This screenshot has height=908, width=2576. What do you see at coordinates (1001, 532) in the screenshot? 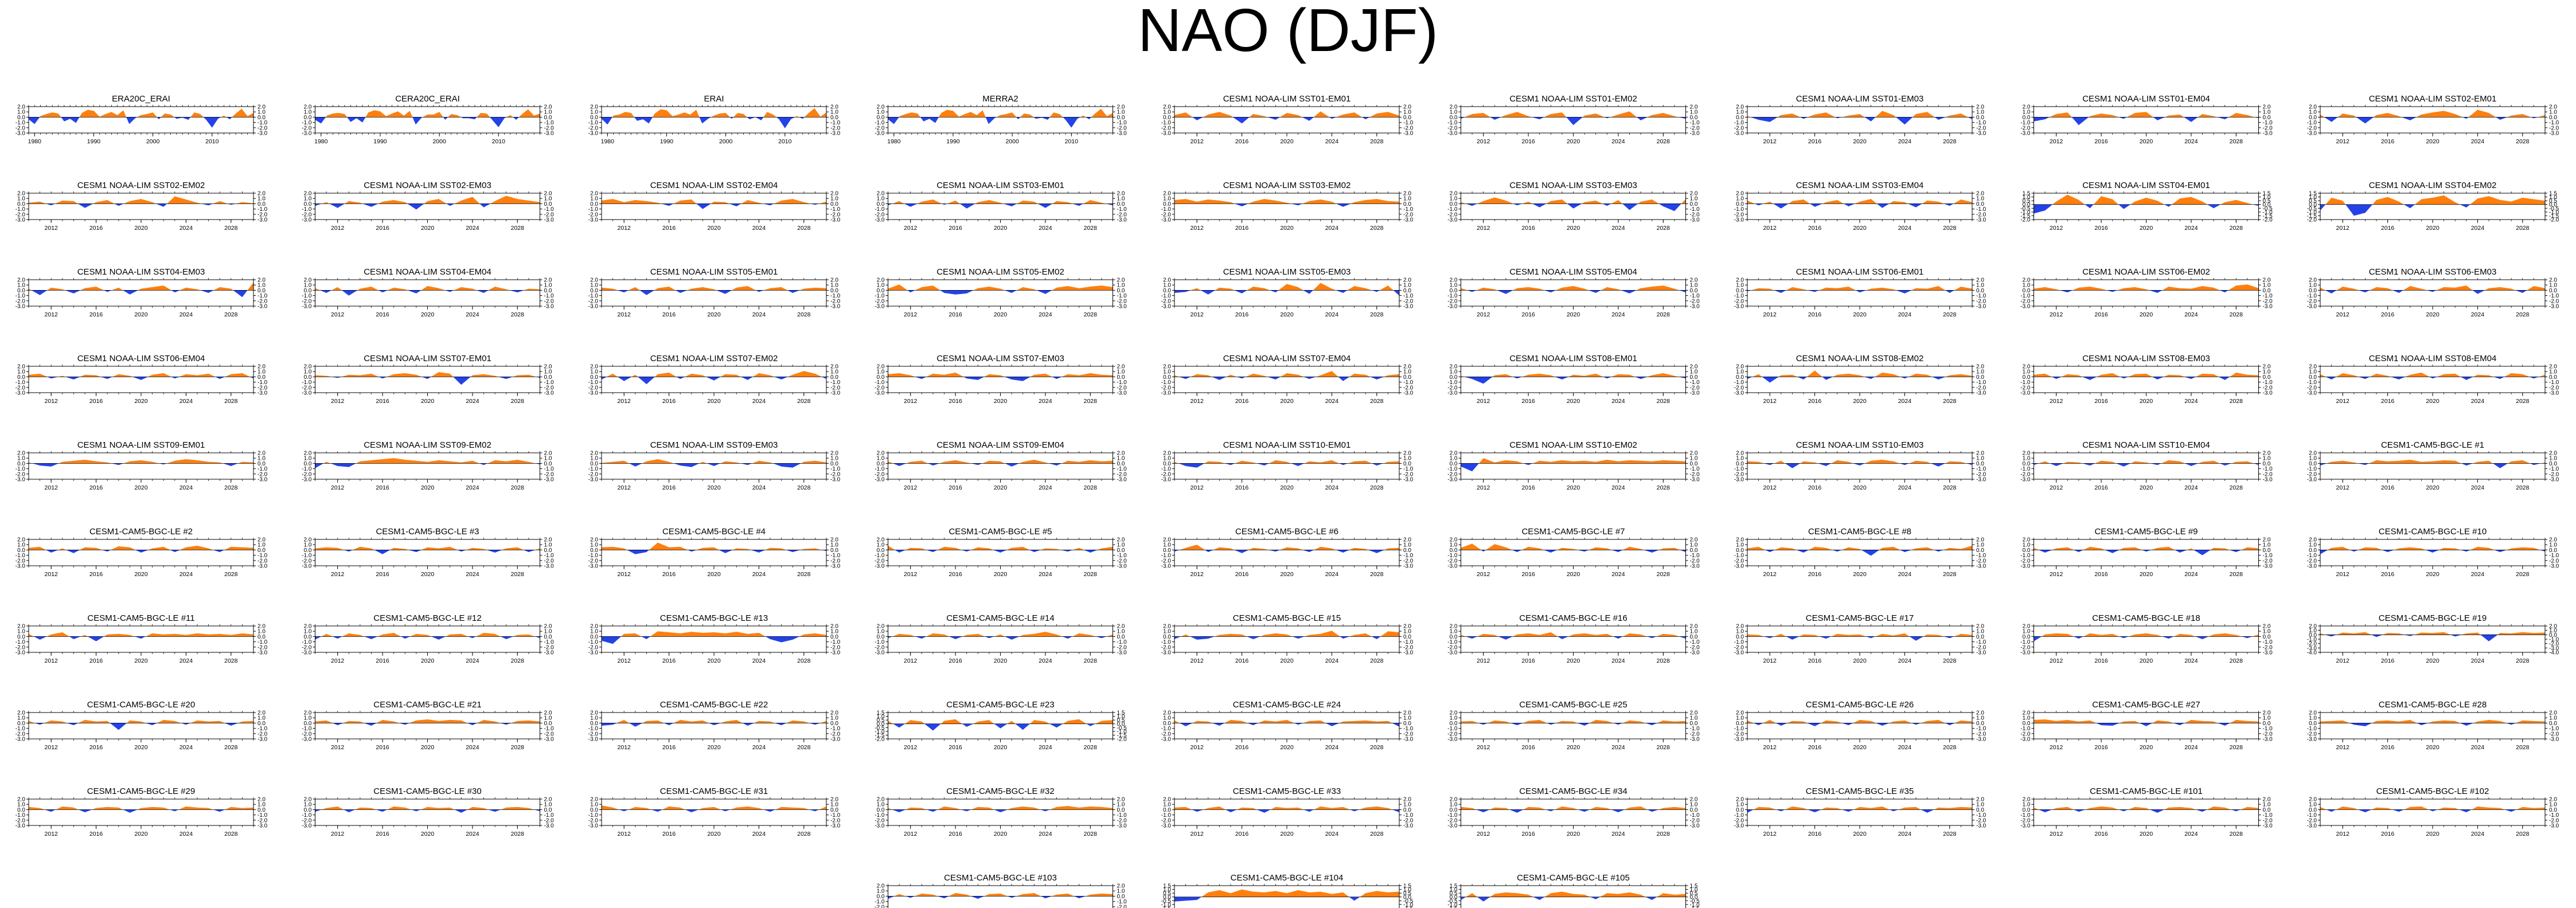
I see `panel-title: CESM1-CAM5-BGC-LE #5` at bounding box center [1001, 532].